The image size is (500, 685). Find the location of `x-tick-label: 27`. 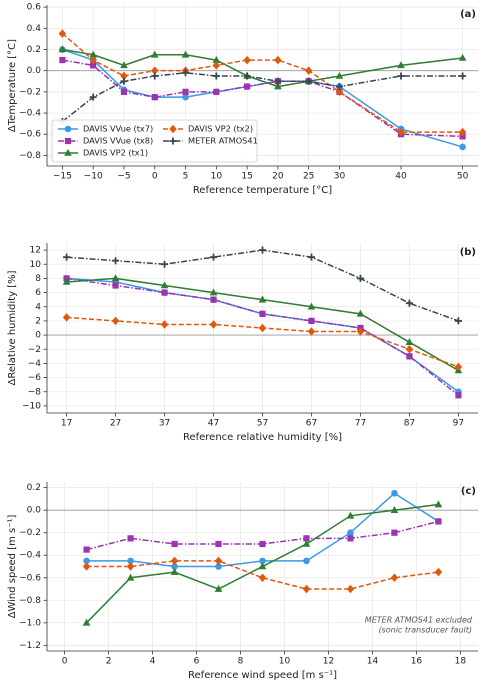

x-tick-label: 27 is located at coordinates (115, 424).